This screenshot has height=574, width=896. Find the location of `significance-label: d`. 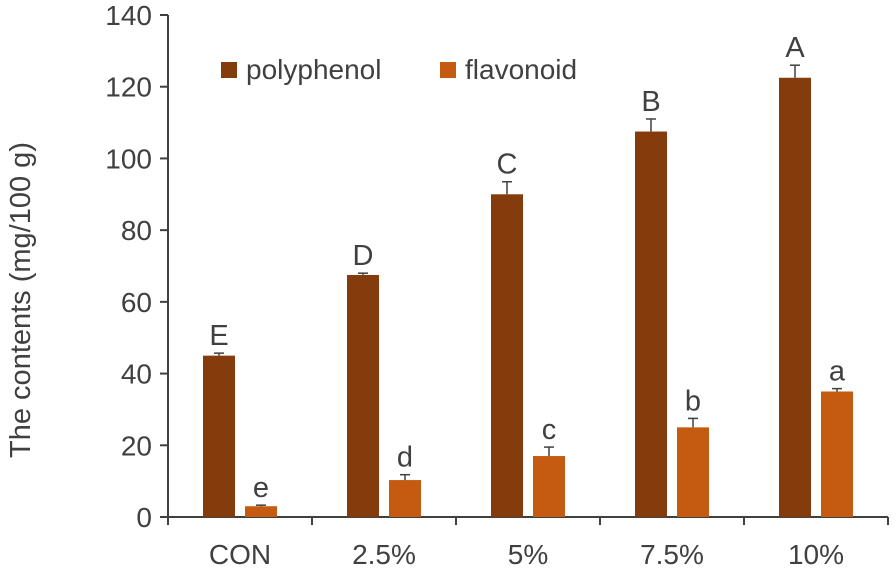

significance-label: d is located at coordinates (405, 458).